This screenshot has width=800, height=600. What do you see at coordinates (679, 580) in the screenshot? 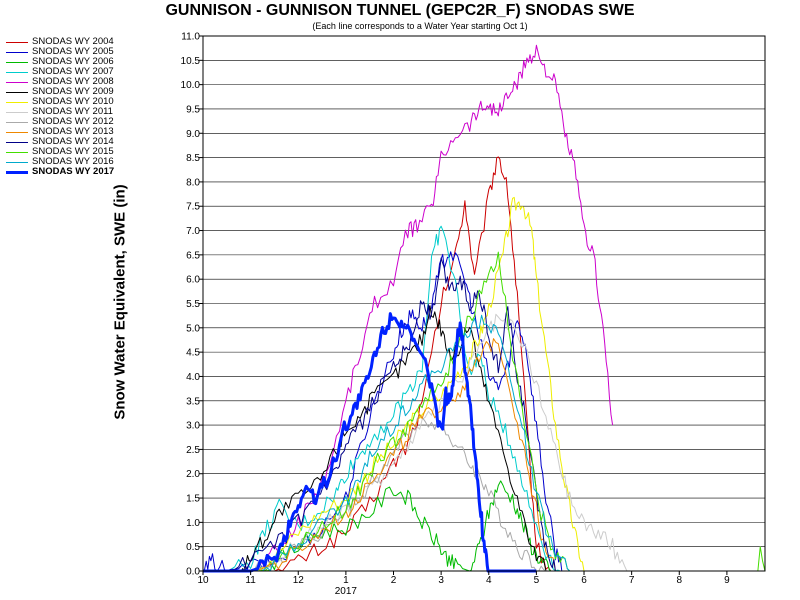
I see `x-tick-label: 8` at bounding box center [679, 580].